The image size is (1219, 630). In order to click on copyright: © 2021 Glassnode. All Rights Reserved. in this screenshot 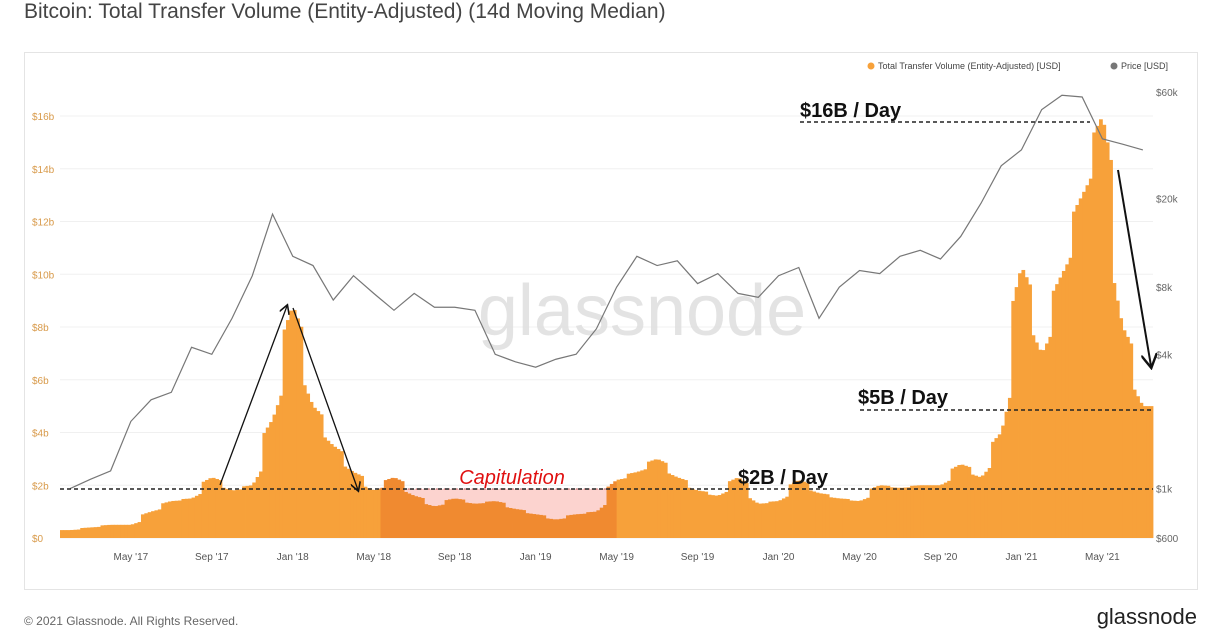, I will do `click(131, 621)`.